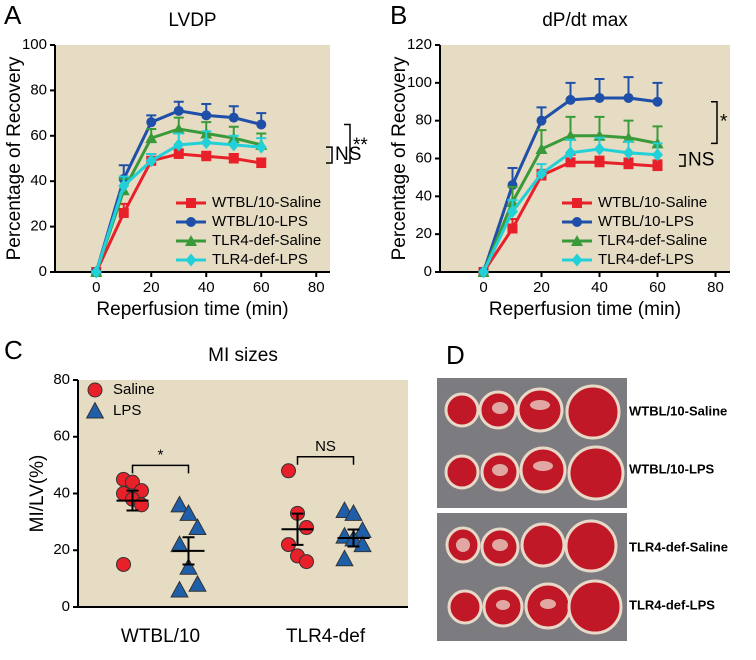  Describe the element at coordinates (585, 309) in the screenshot. I see `x-axis-label: Reperfusion time (min)` at that location.